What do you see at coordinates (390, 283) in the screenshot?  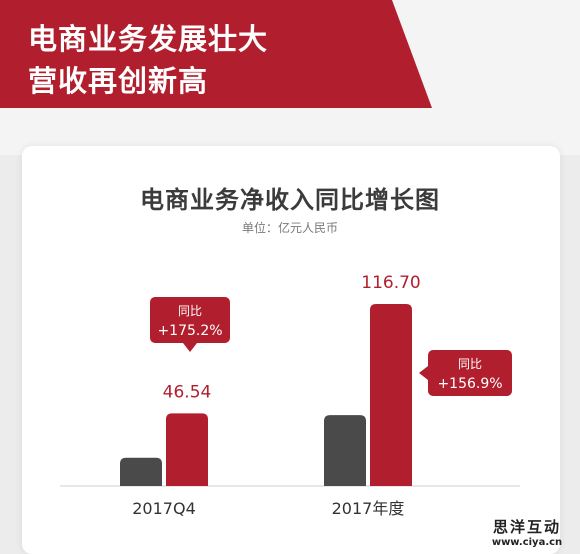 I see `data-label-2: 116.70` at bounding box center [390, 283].